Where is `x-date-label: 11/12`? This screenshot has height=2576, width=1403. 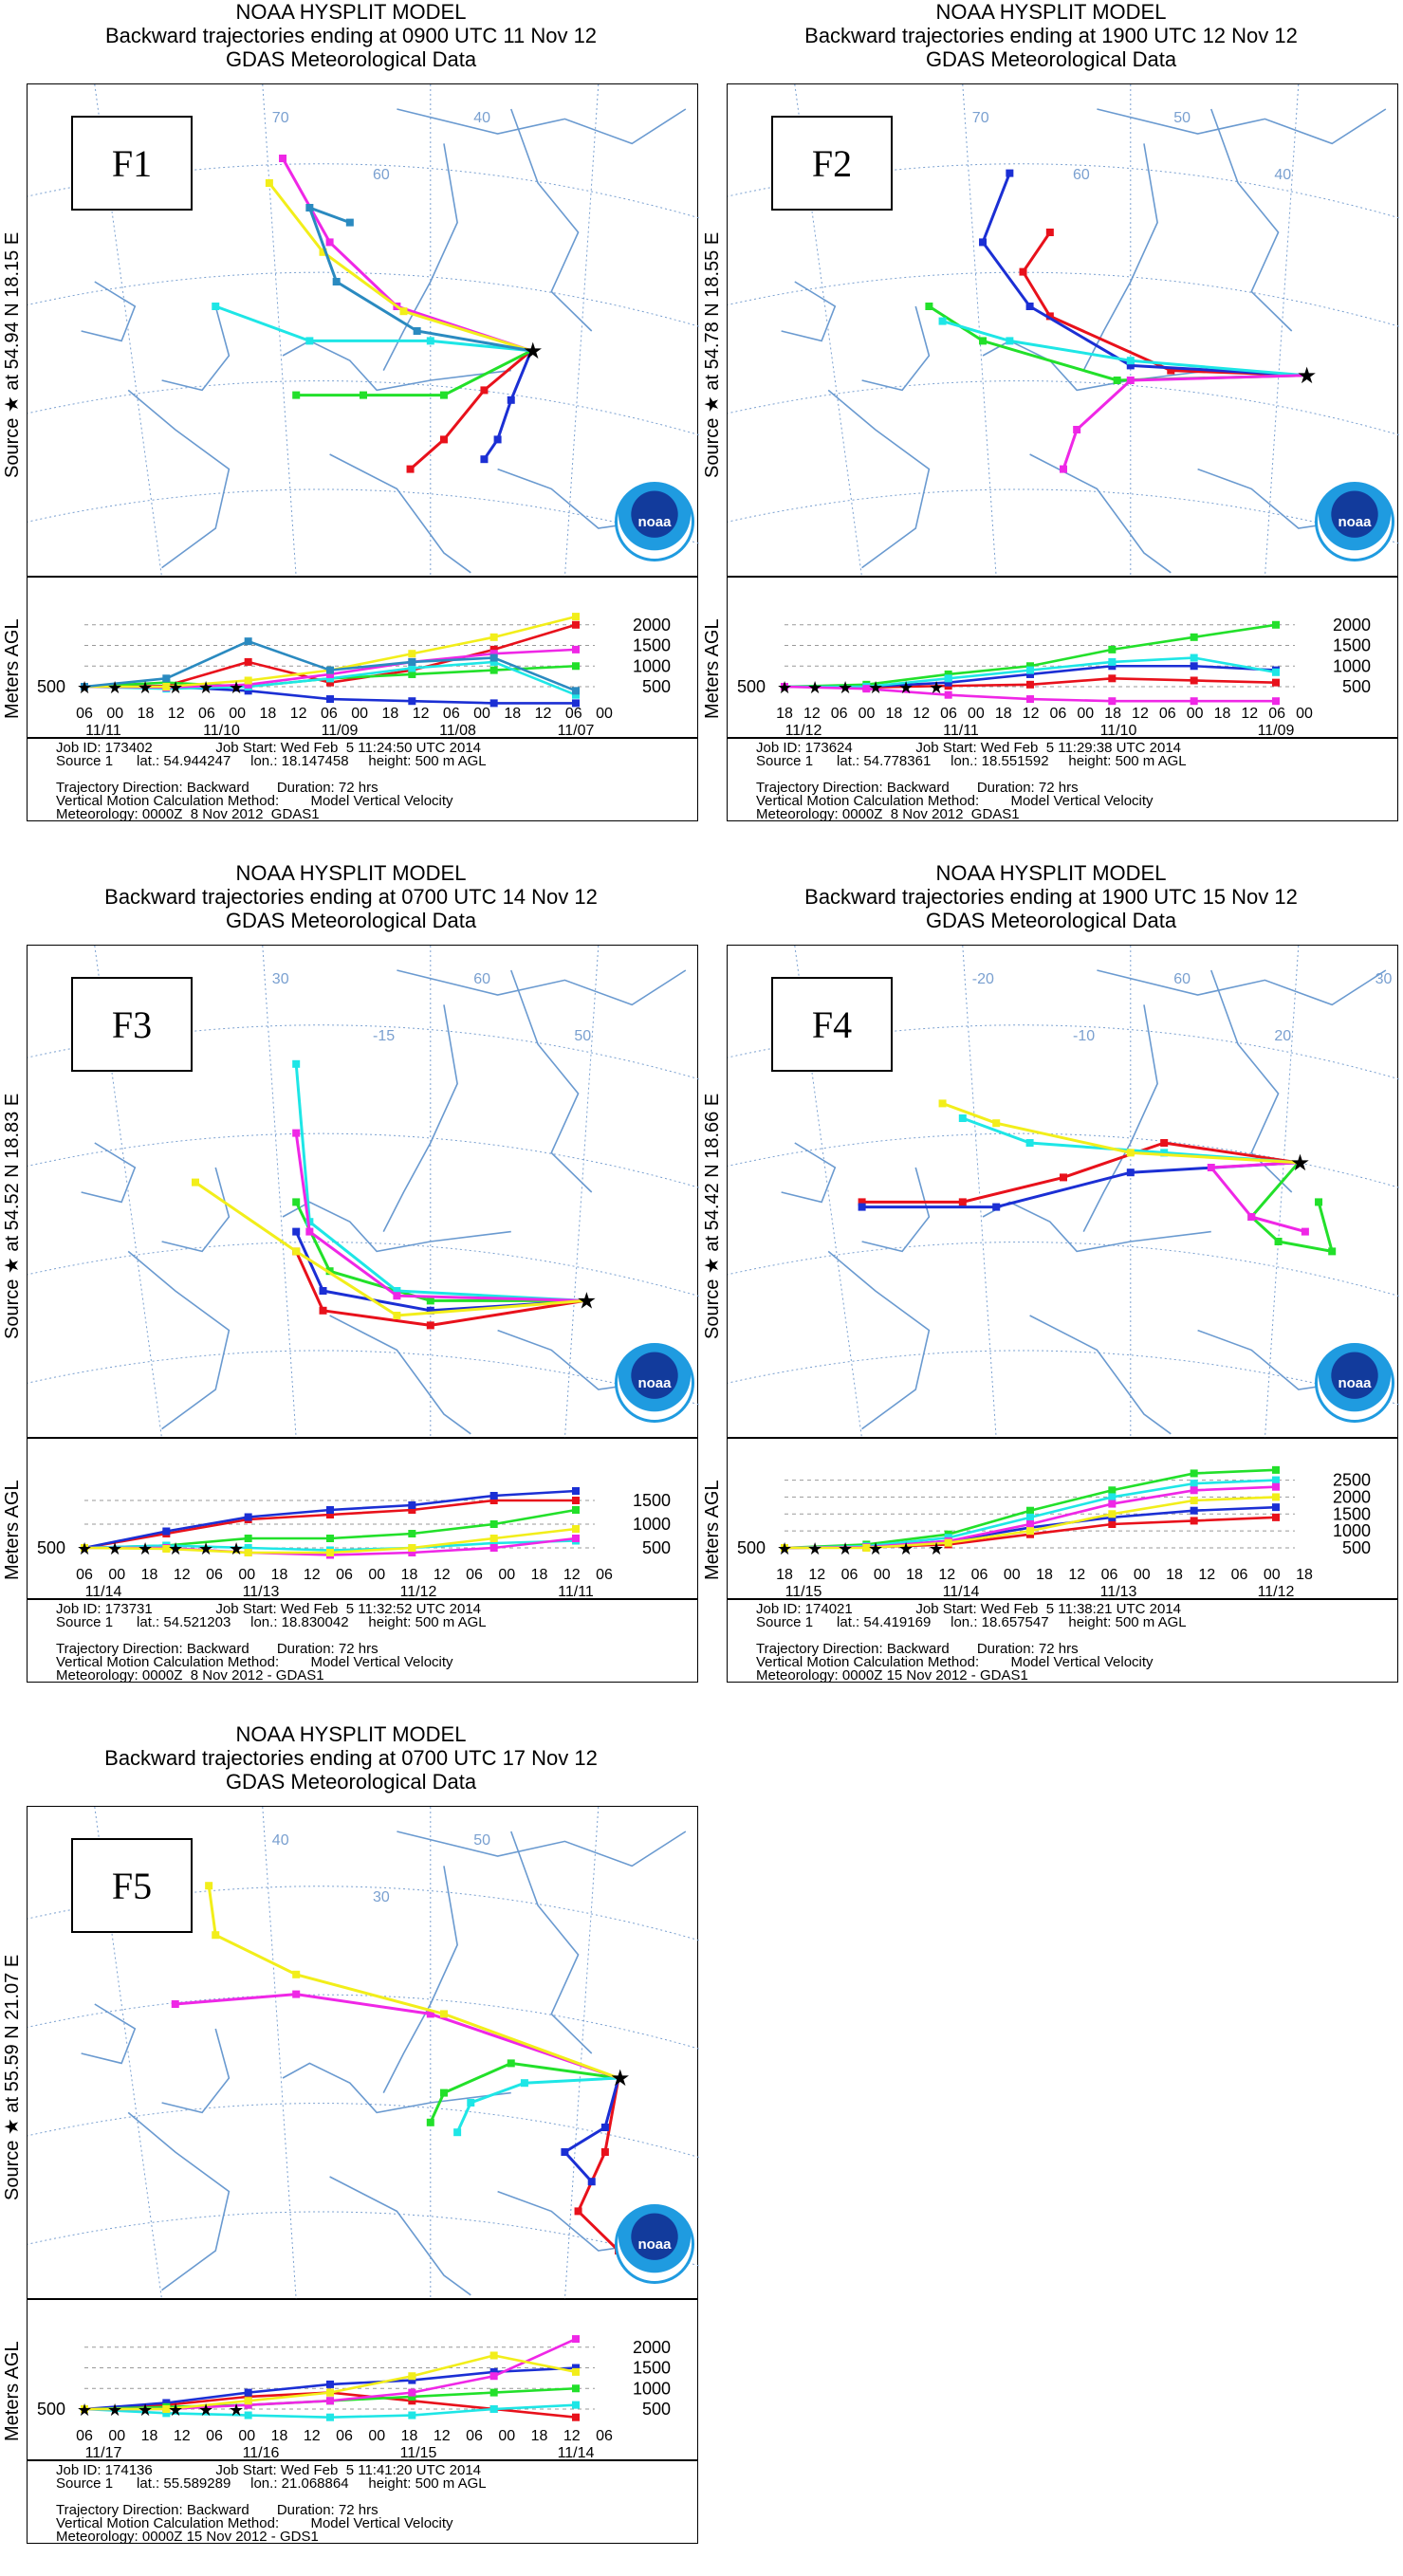 x-date-label: 11/12 is located at coordinates (803, 731).